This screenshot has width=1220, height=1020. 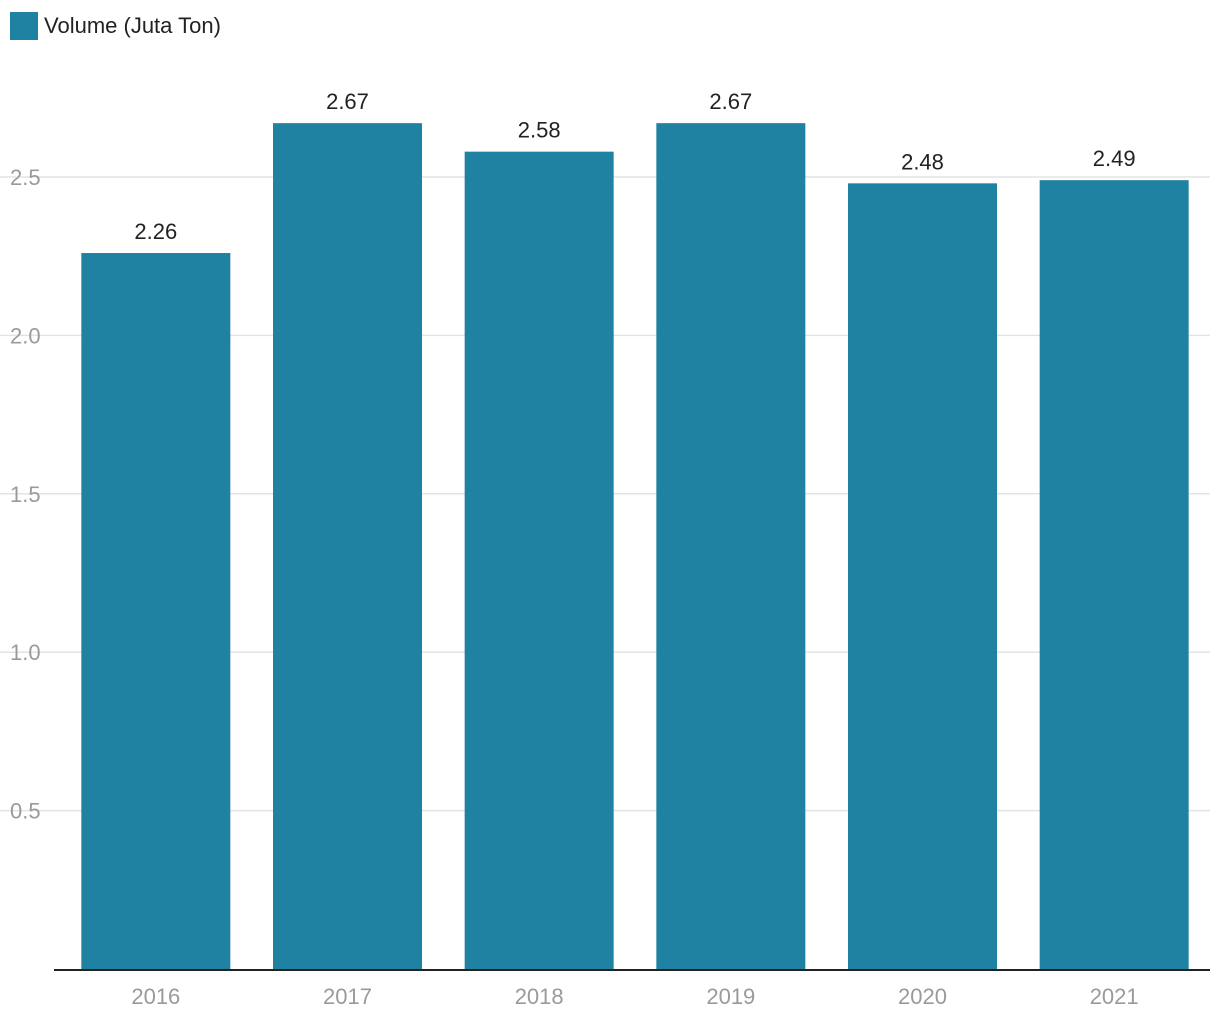 I want to click on y-tick-label: 2.5, so click(x=25, y=177).